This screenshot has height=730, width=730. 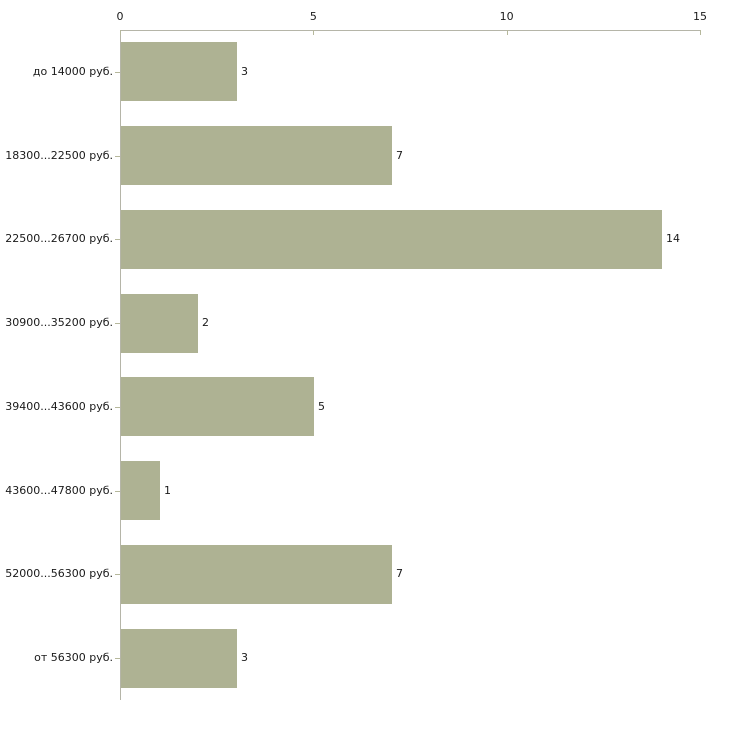 What do you see at coordinates (321, 406) in the screenshot?
I see `bar-value-label: 5` at bounding box center [321, 406].